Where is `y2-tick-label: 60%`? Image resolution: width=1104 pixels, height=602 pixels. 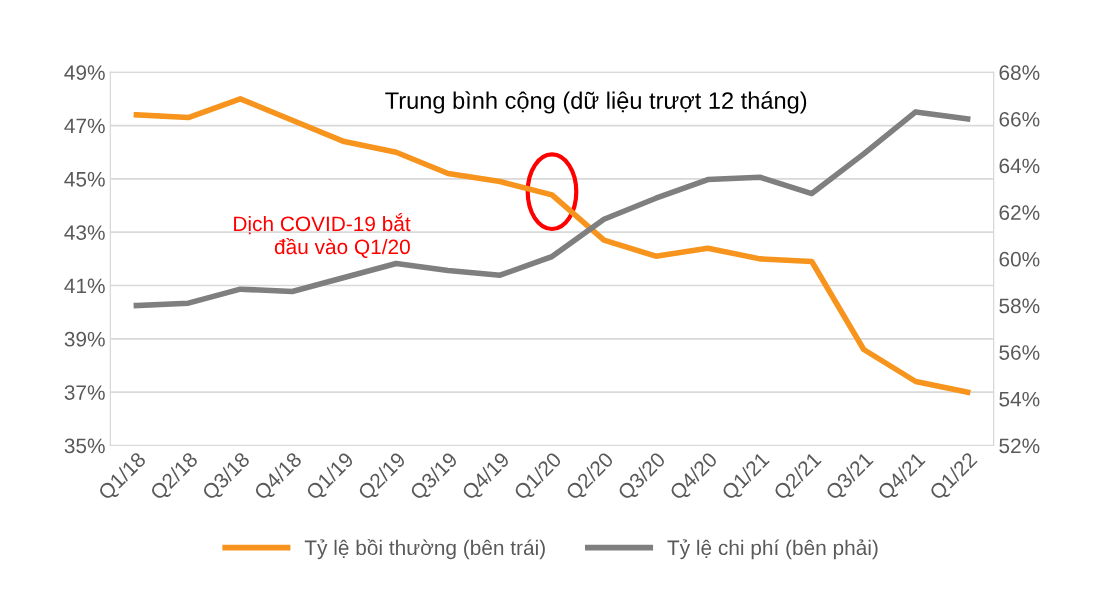
y2-tick-label: 60% is located at coordinates (1019, 259).